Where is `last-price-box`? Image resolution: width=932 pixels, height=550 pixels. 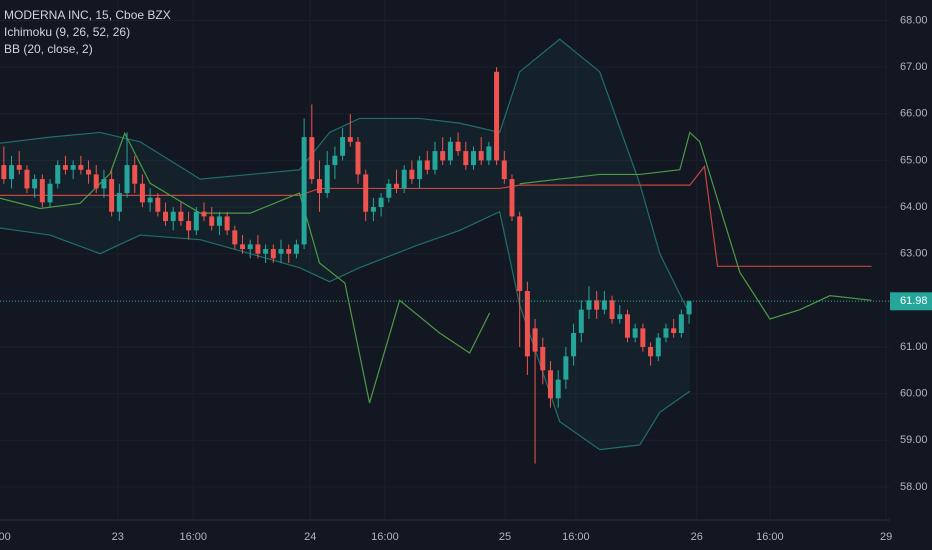
last-price-box is located at coordinates (911, 301).